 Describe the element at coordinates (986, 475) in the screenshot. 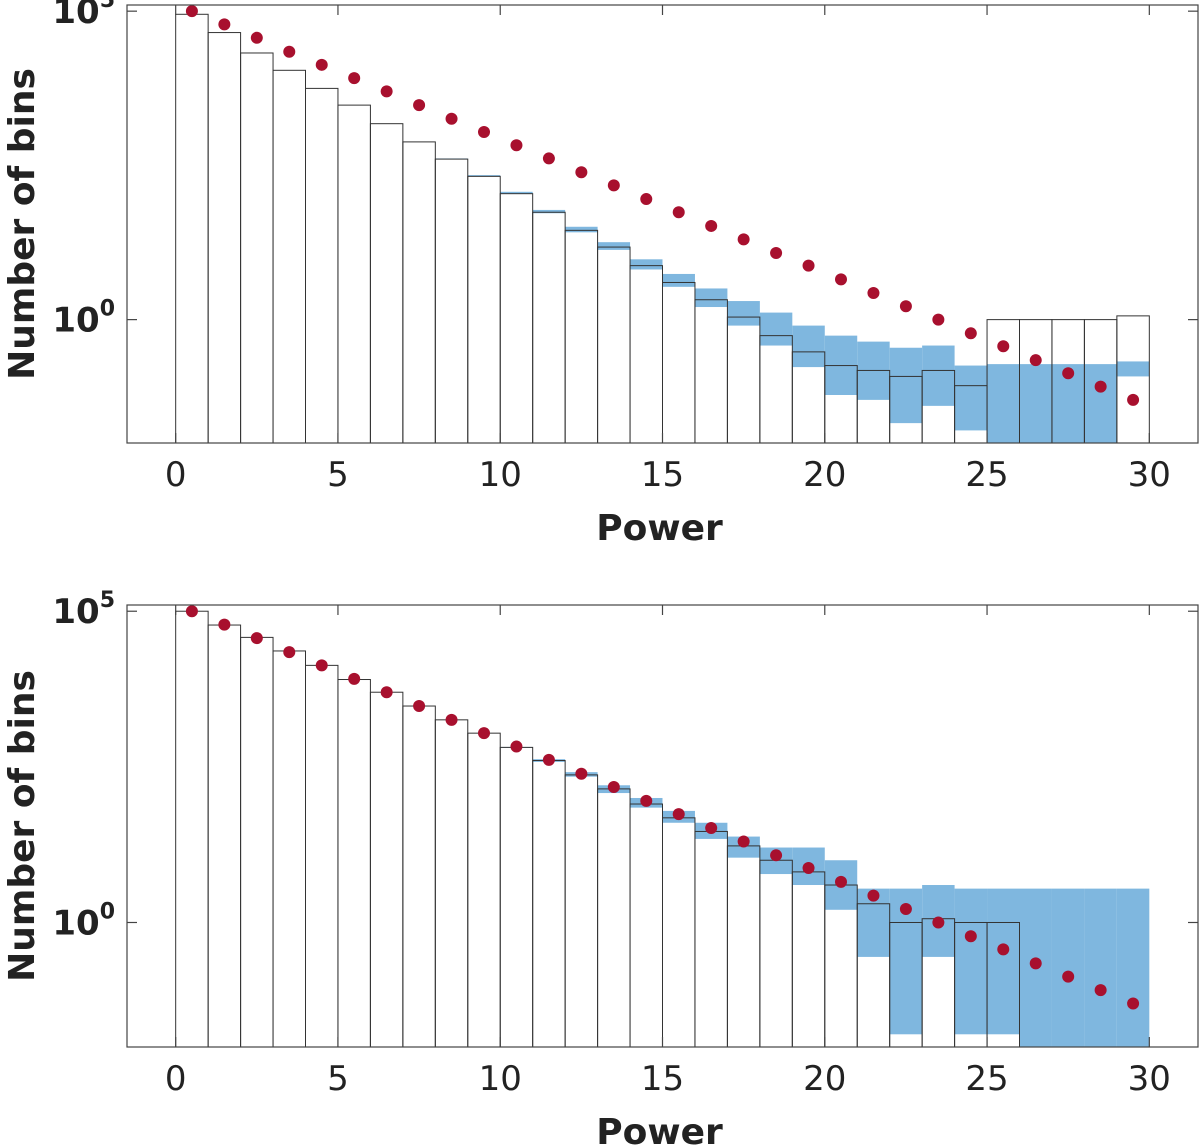

I see `x-tick-label: 25` at that location.